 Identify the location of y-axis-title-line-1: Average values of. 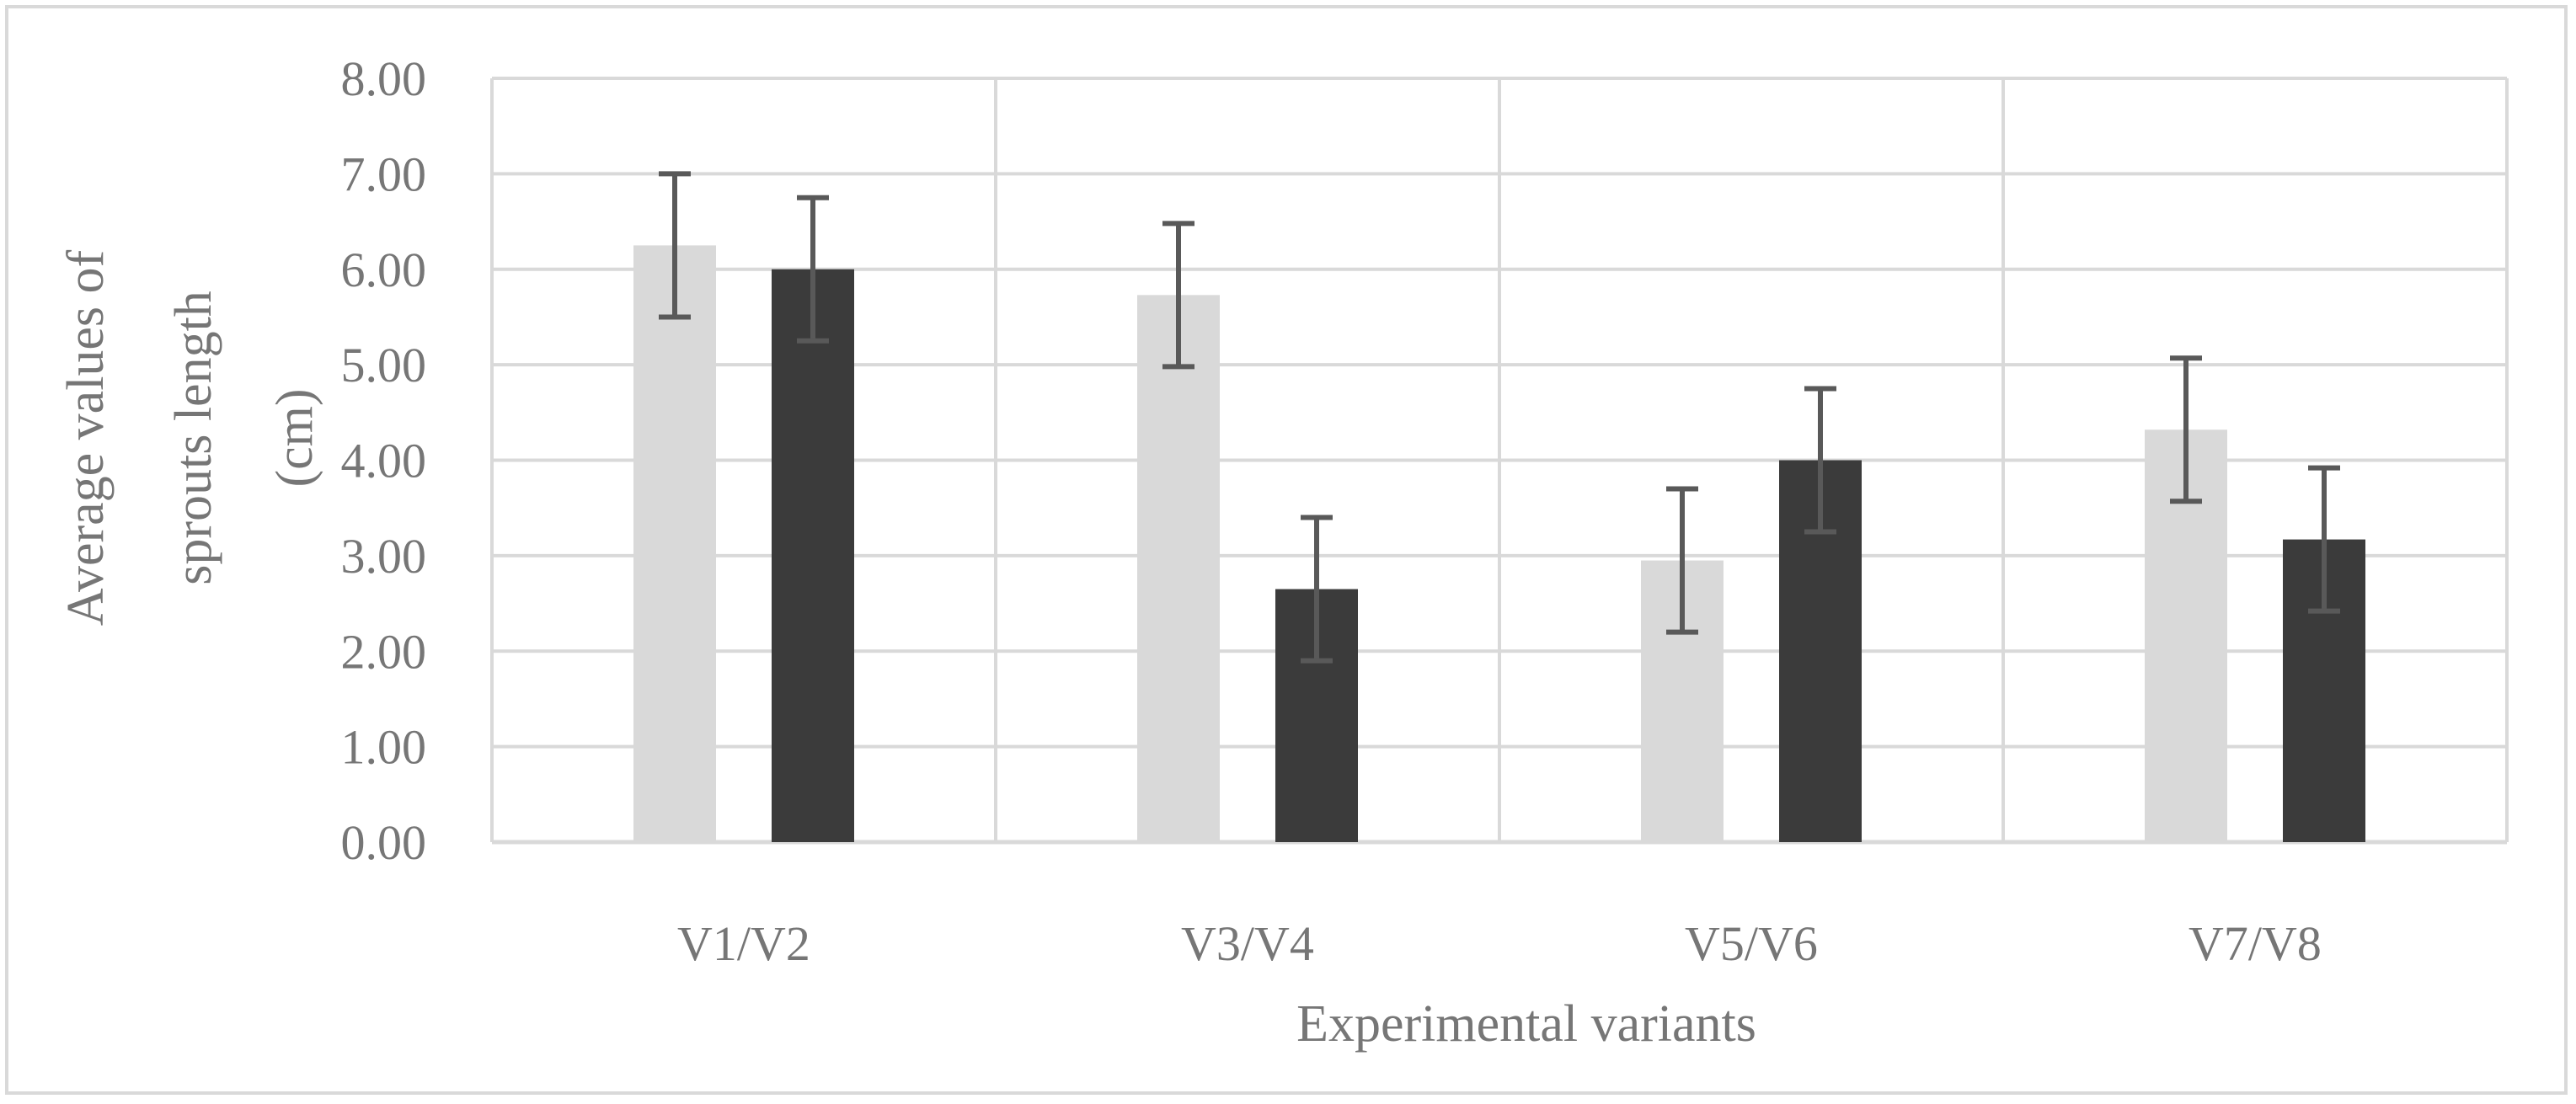
(86, 437).